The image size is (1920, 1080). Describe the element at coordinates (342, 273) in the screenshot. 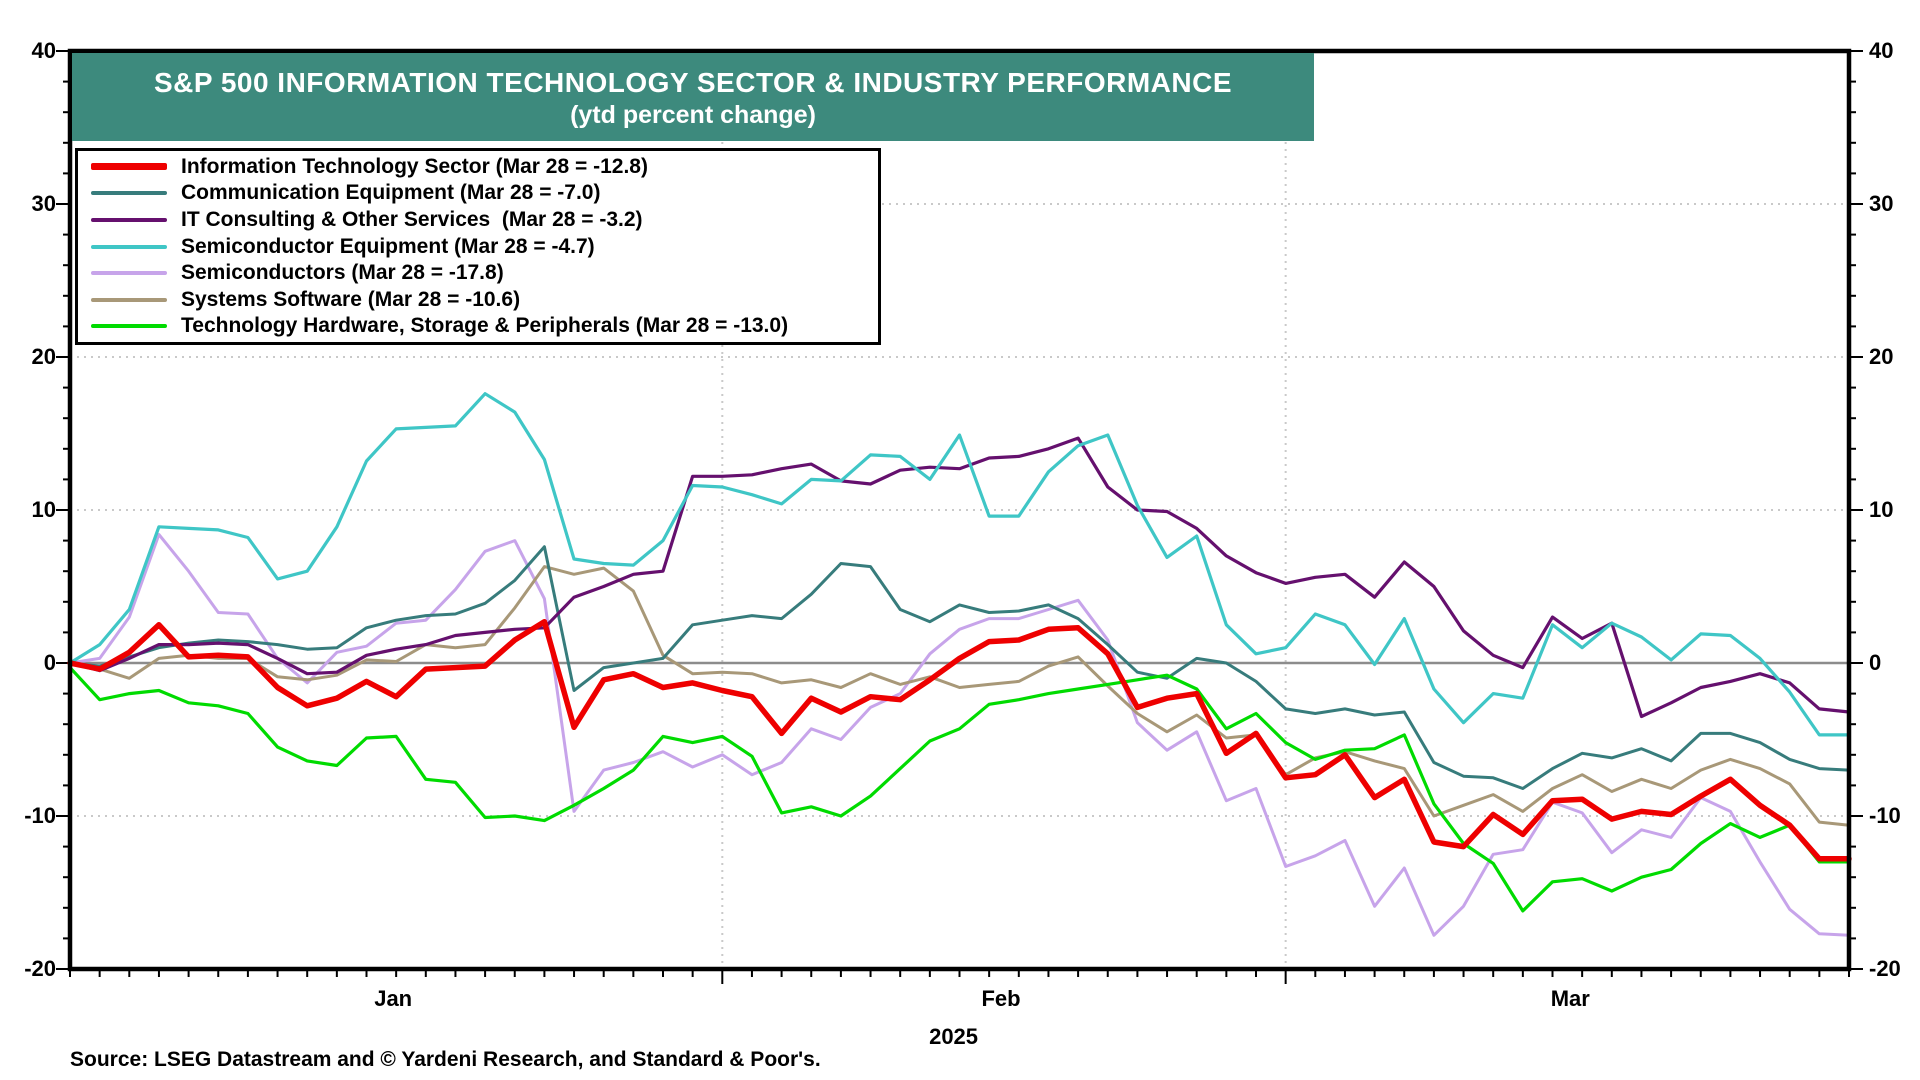

I see `legend-label-semiconductors: Semiconductors (Mar 28 = -17.8)` at that location.